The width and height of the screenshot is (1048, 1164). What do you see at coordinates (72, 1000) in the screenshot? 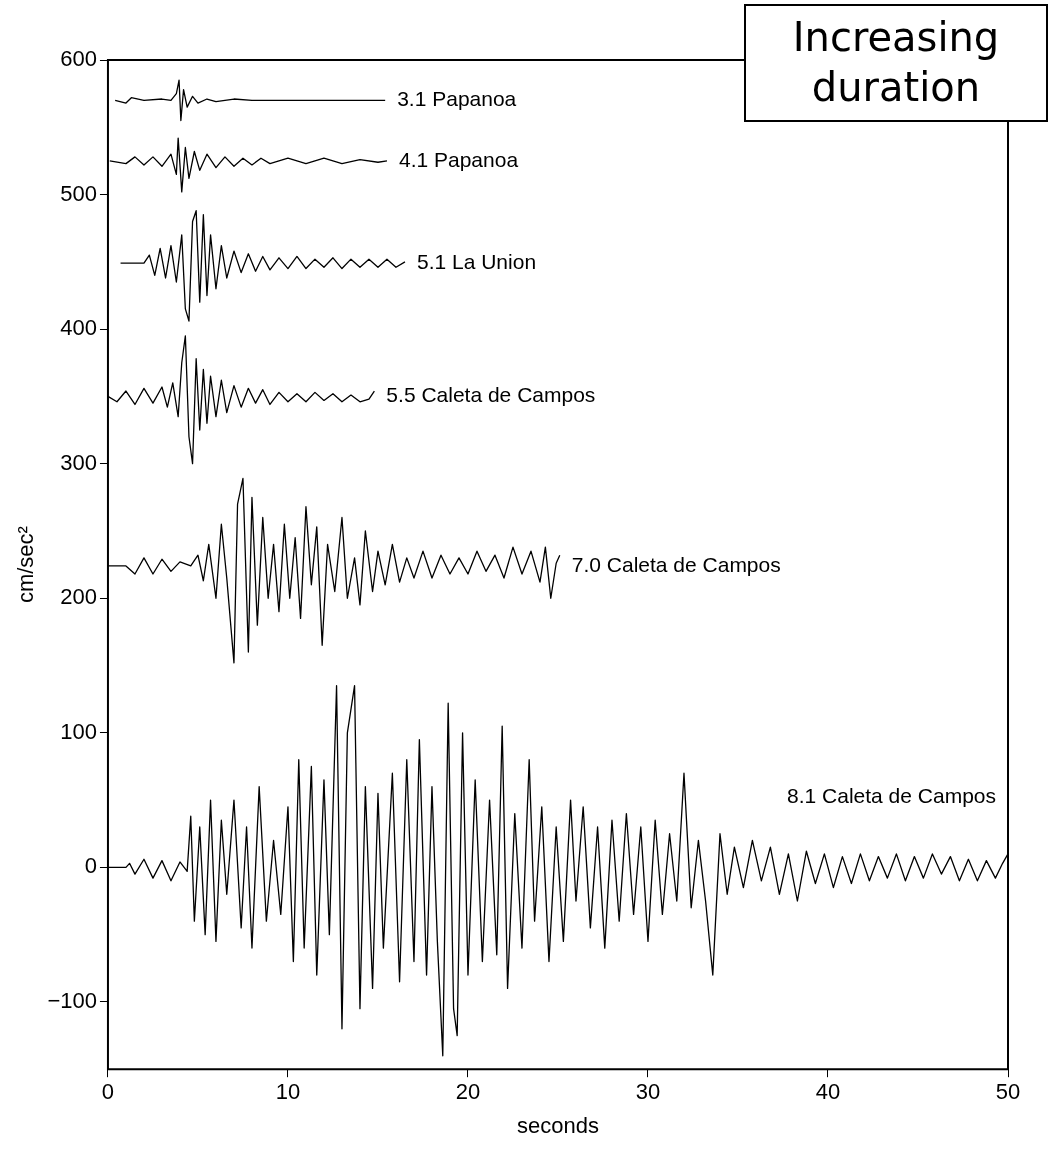
I see `y-tick-label: −100` at bounding box center [72, 1000].